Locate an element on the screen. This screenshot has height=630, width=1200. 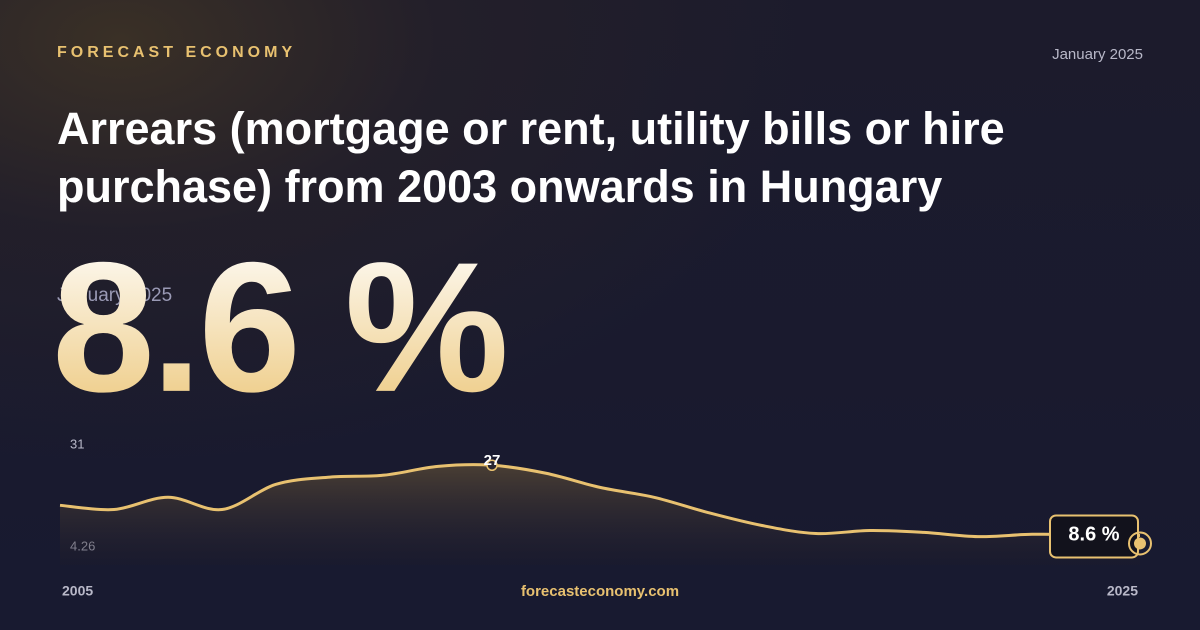
end-marker is located at coordinates (1140, 543).